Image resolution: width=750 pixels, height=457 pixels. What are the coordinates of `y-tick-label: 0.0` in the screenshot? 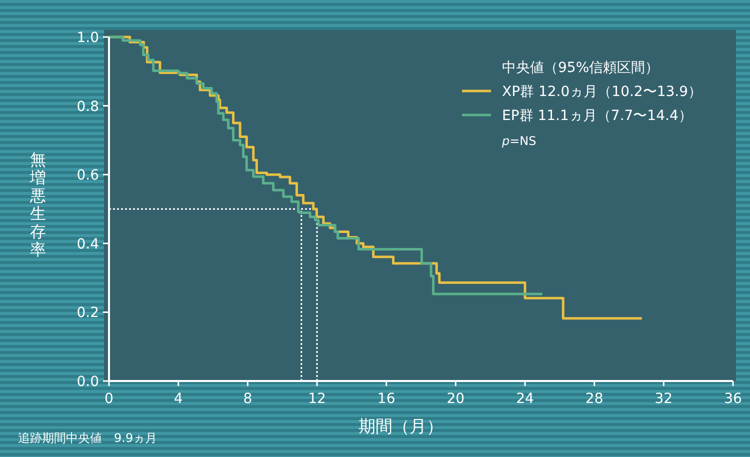 It's located at (87, 382).